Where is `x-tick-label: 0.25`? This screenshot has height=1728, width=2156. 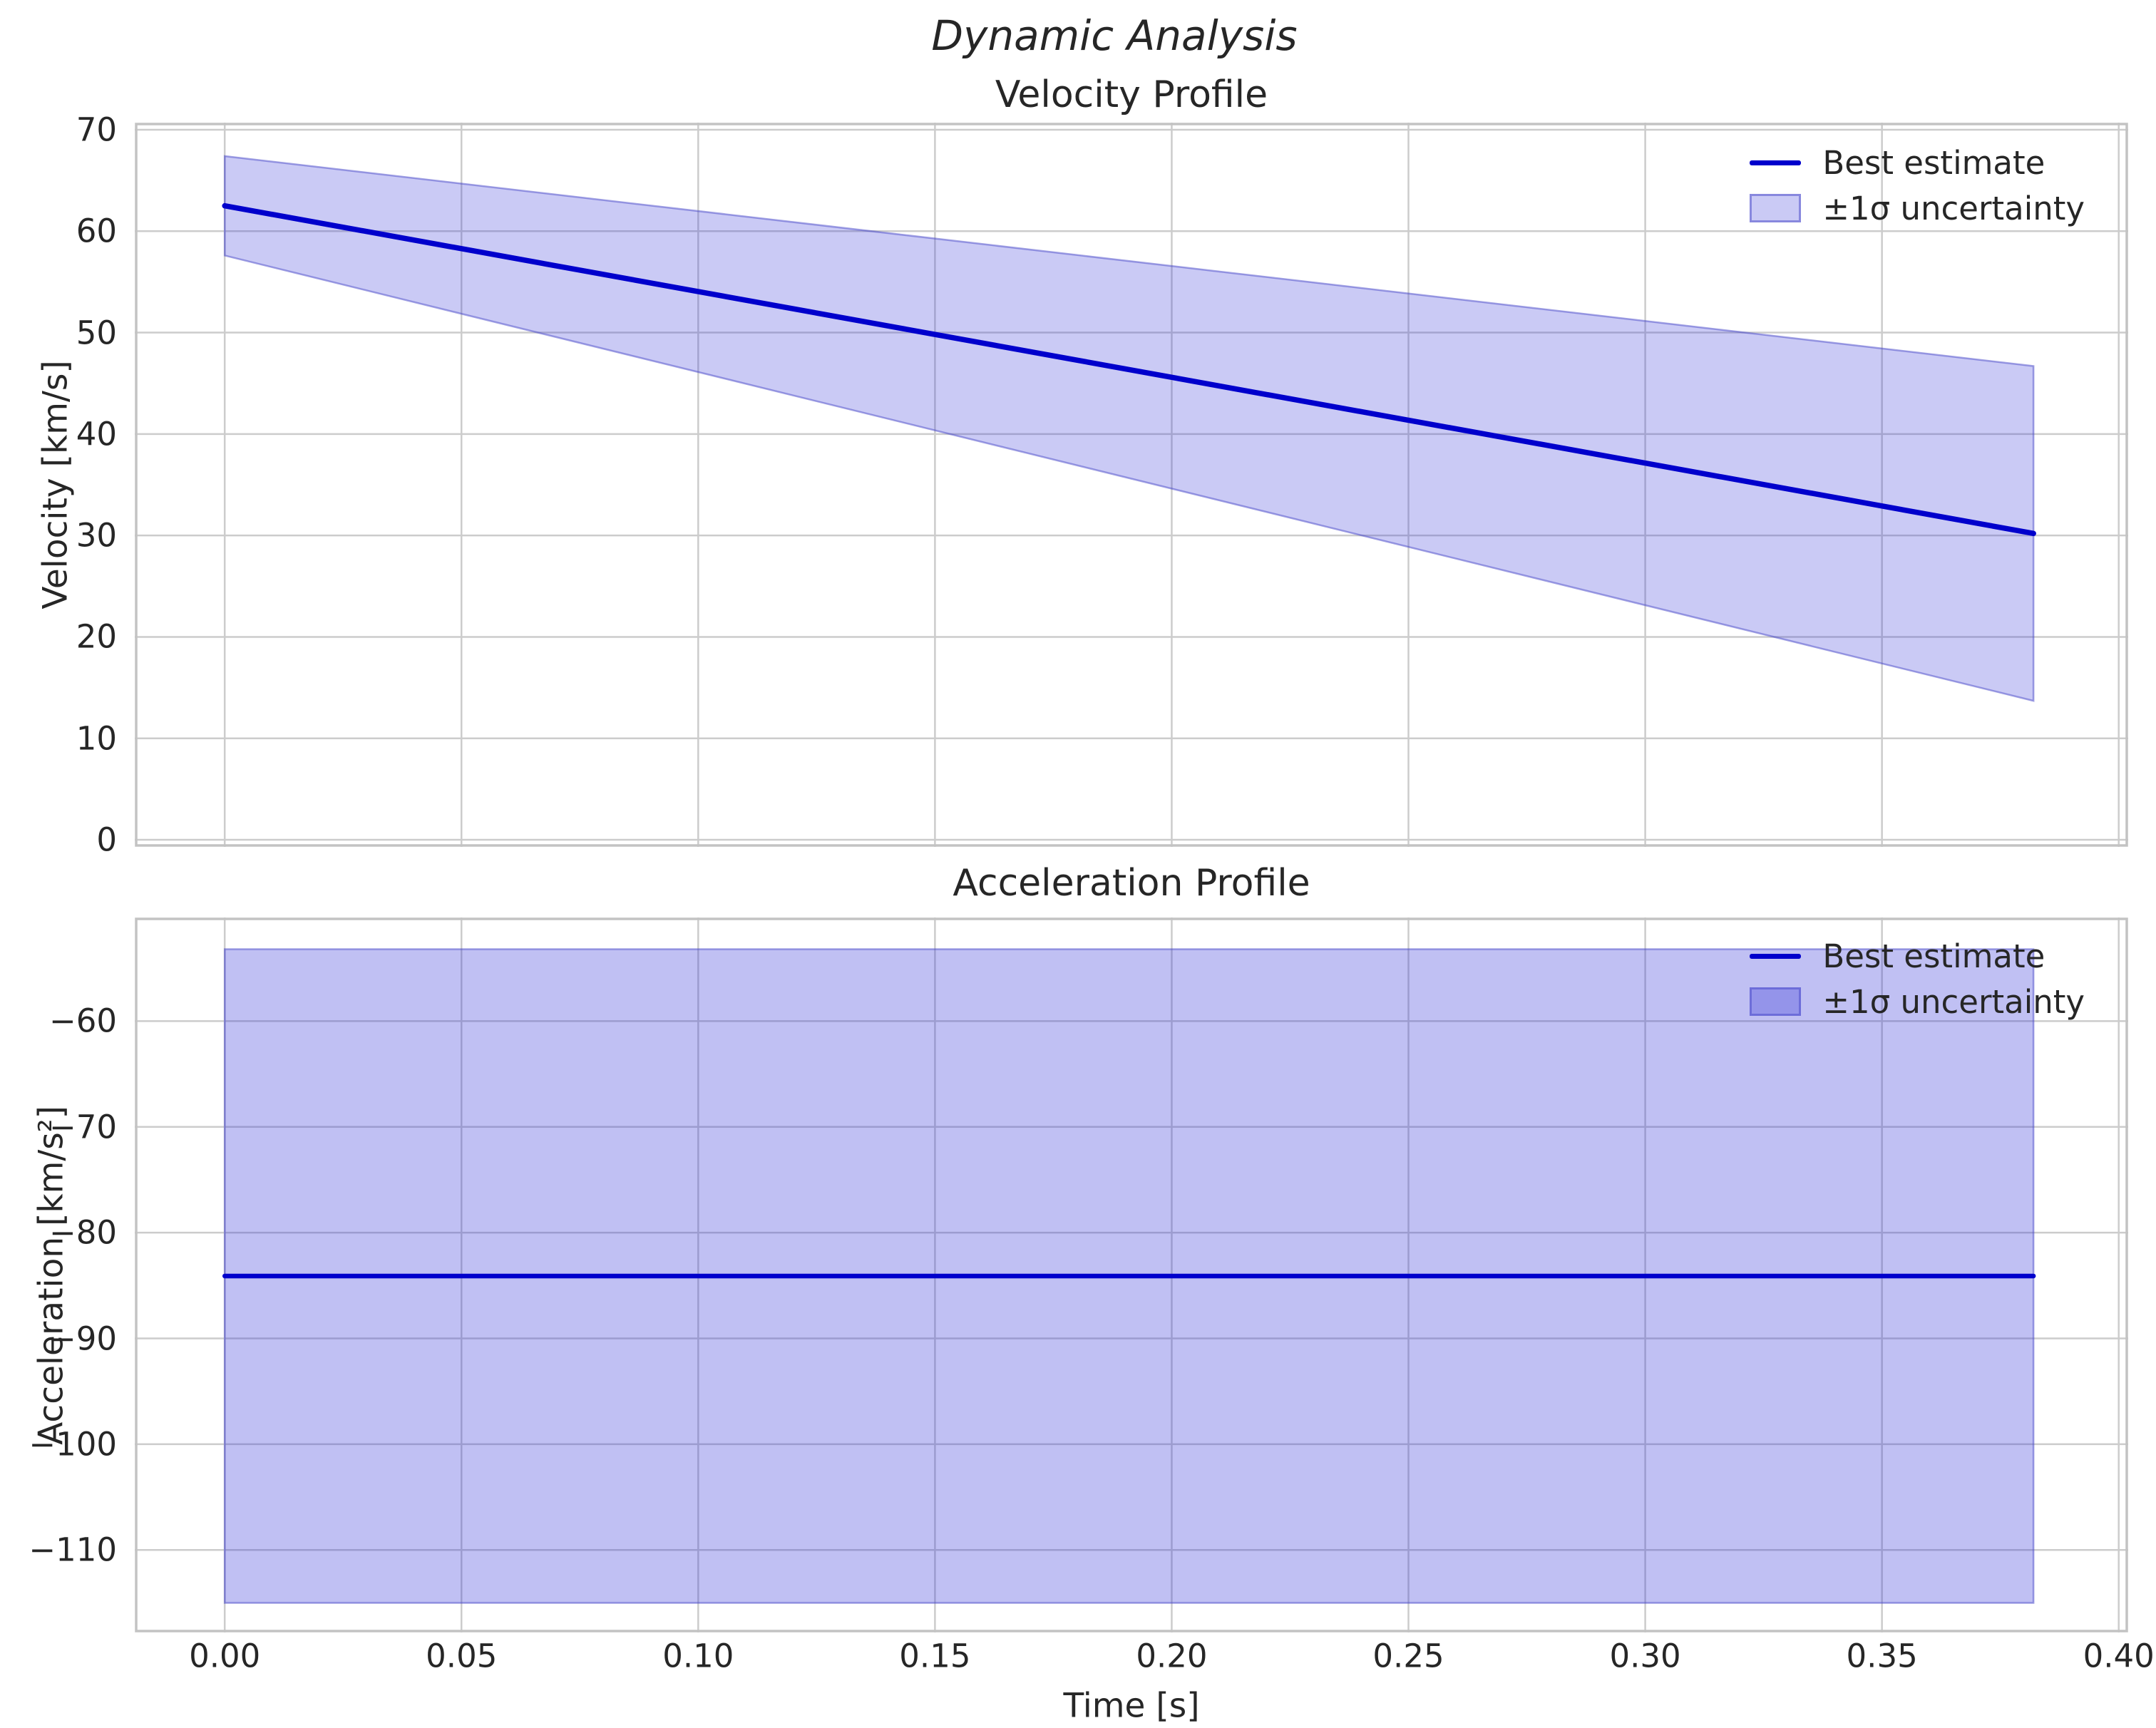 x-tick-label: 0.25 is located at coordinates (1408, 1656).